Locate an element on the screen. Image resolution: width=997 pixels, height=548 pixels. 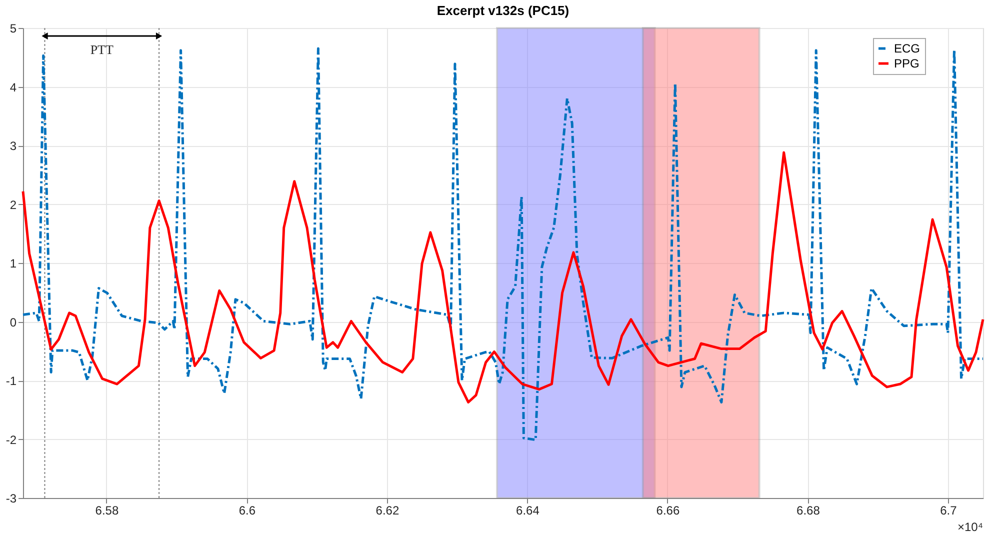
y-tick-label: 1 is located at coordinates (13, 263).